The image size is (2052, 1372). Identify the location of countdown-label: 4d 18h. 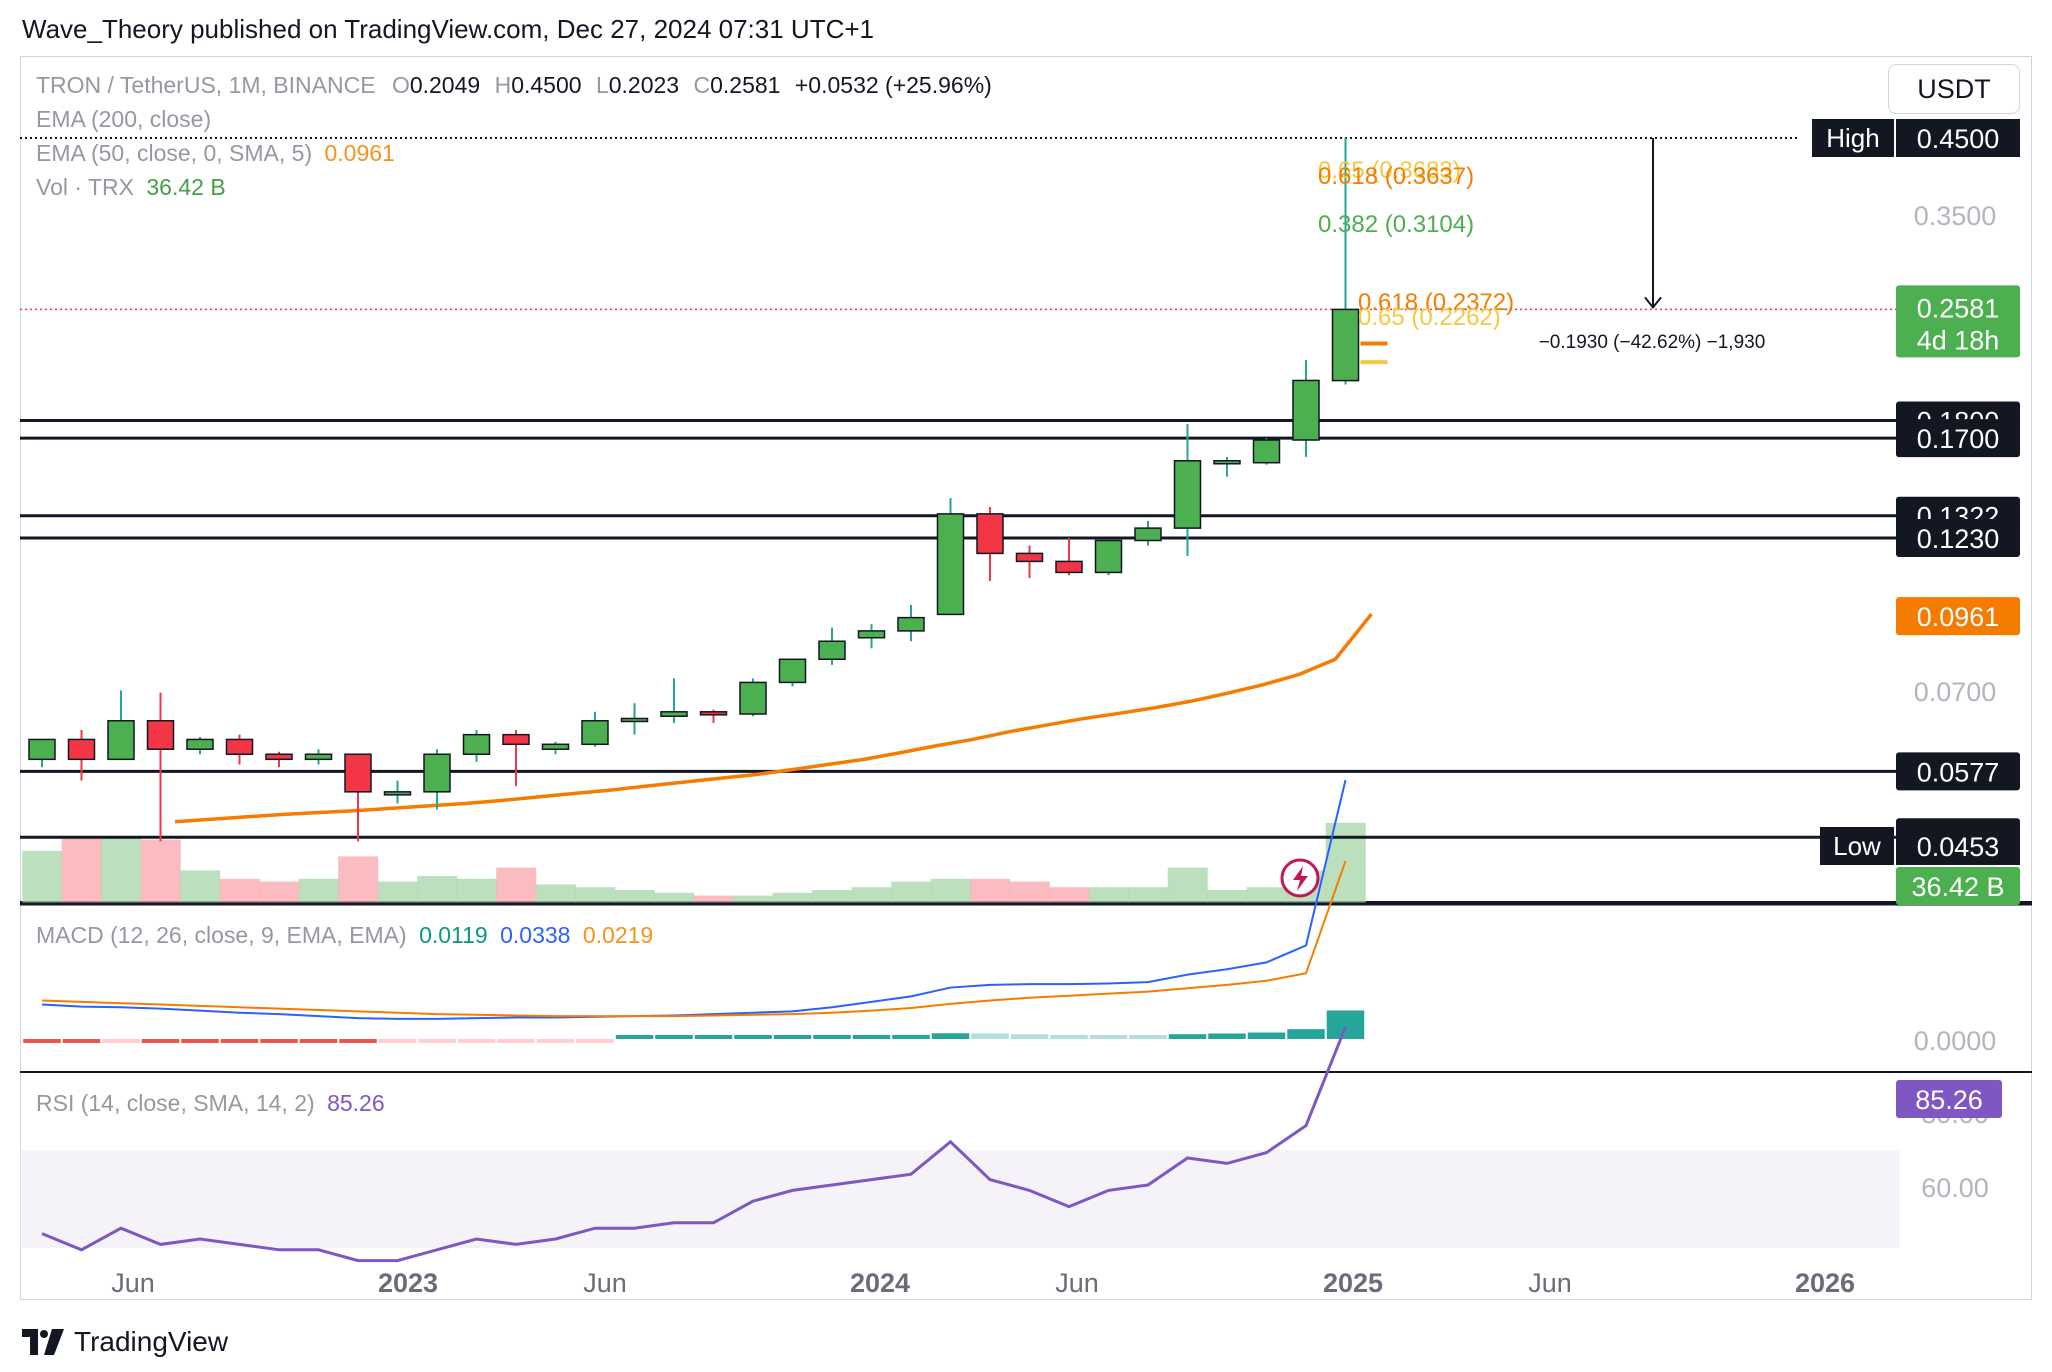
(1958, 340).